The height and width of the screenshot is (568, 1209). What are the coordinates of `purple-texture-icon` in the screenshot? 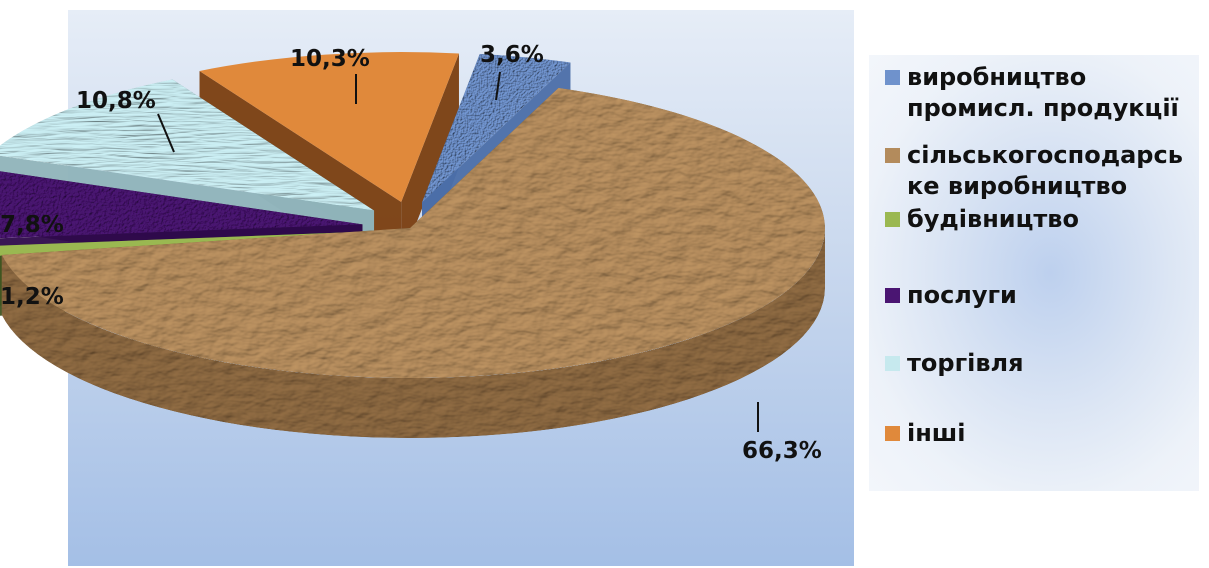 It's located at (892, 295).